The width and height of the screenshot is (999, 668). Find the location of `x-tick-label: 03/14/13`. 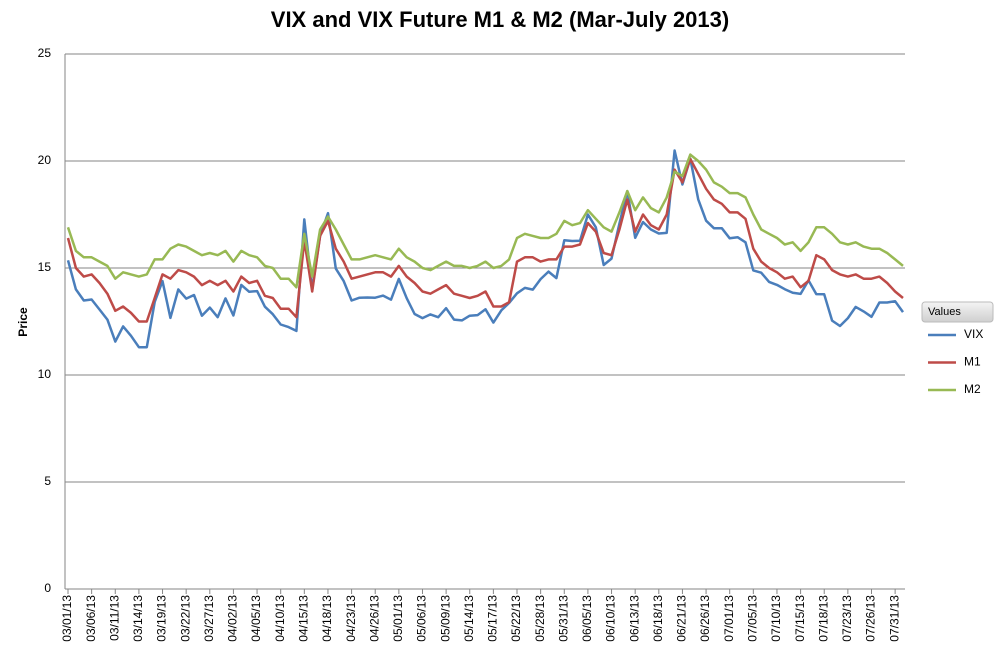

x-tick-label: 03/14/13 is located at coordinates (138, 618).